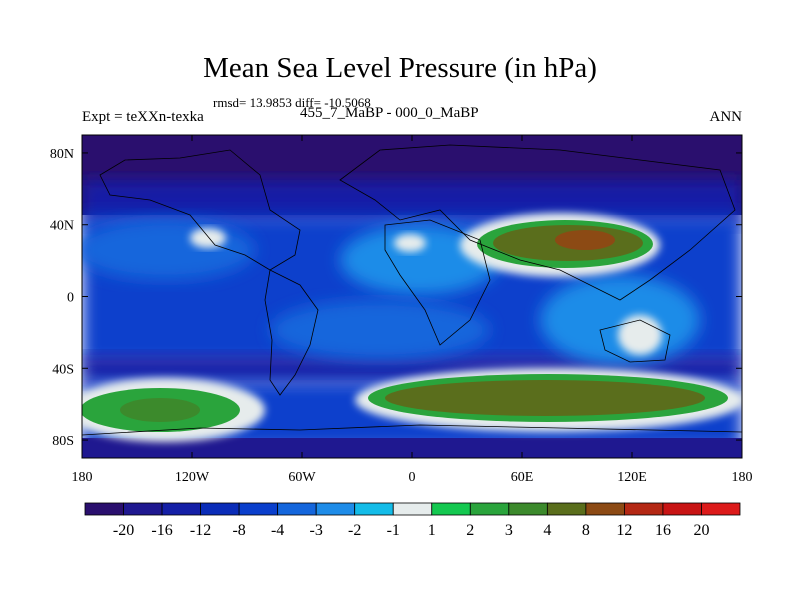  I want to click on colorbar-label: -3, so click(316, 530).